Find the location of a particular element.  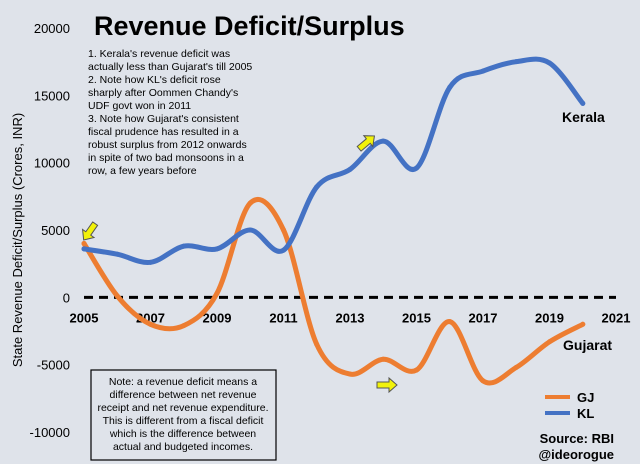

note-line: sharply after Oommen Chandy's is located at coordinates (163, 93).